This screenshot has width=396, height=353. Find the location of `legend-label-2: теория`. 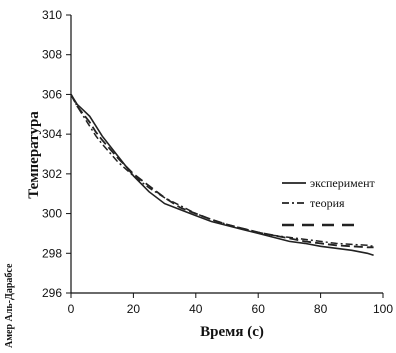

legend-label-2: теория is located at coordinates (327, 203).